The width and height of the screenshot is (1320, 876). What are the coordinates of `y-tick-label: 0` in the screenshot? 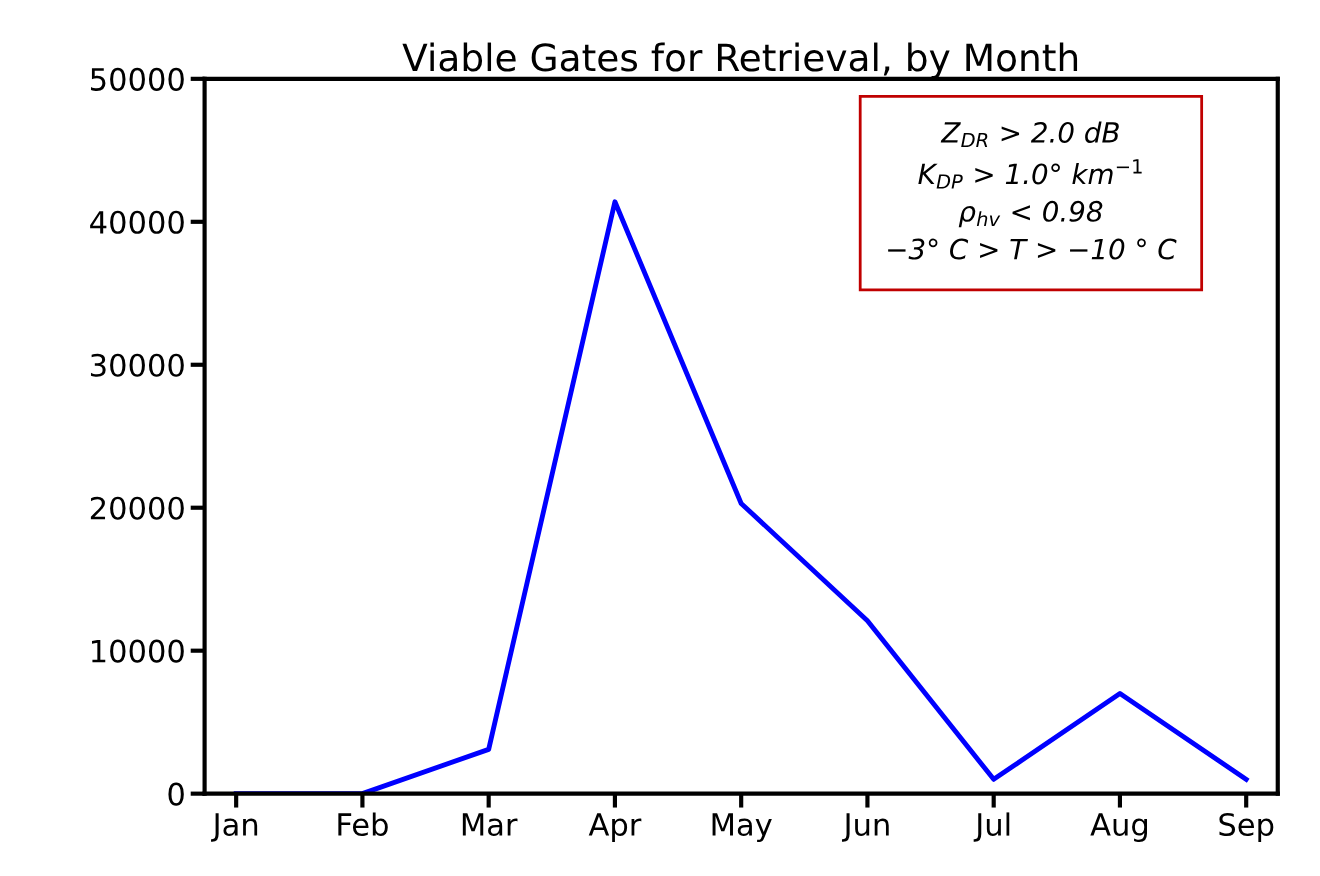 It's located at (176, 794).